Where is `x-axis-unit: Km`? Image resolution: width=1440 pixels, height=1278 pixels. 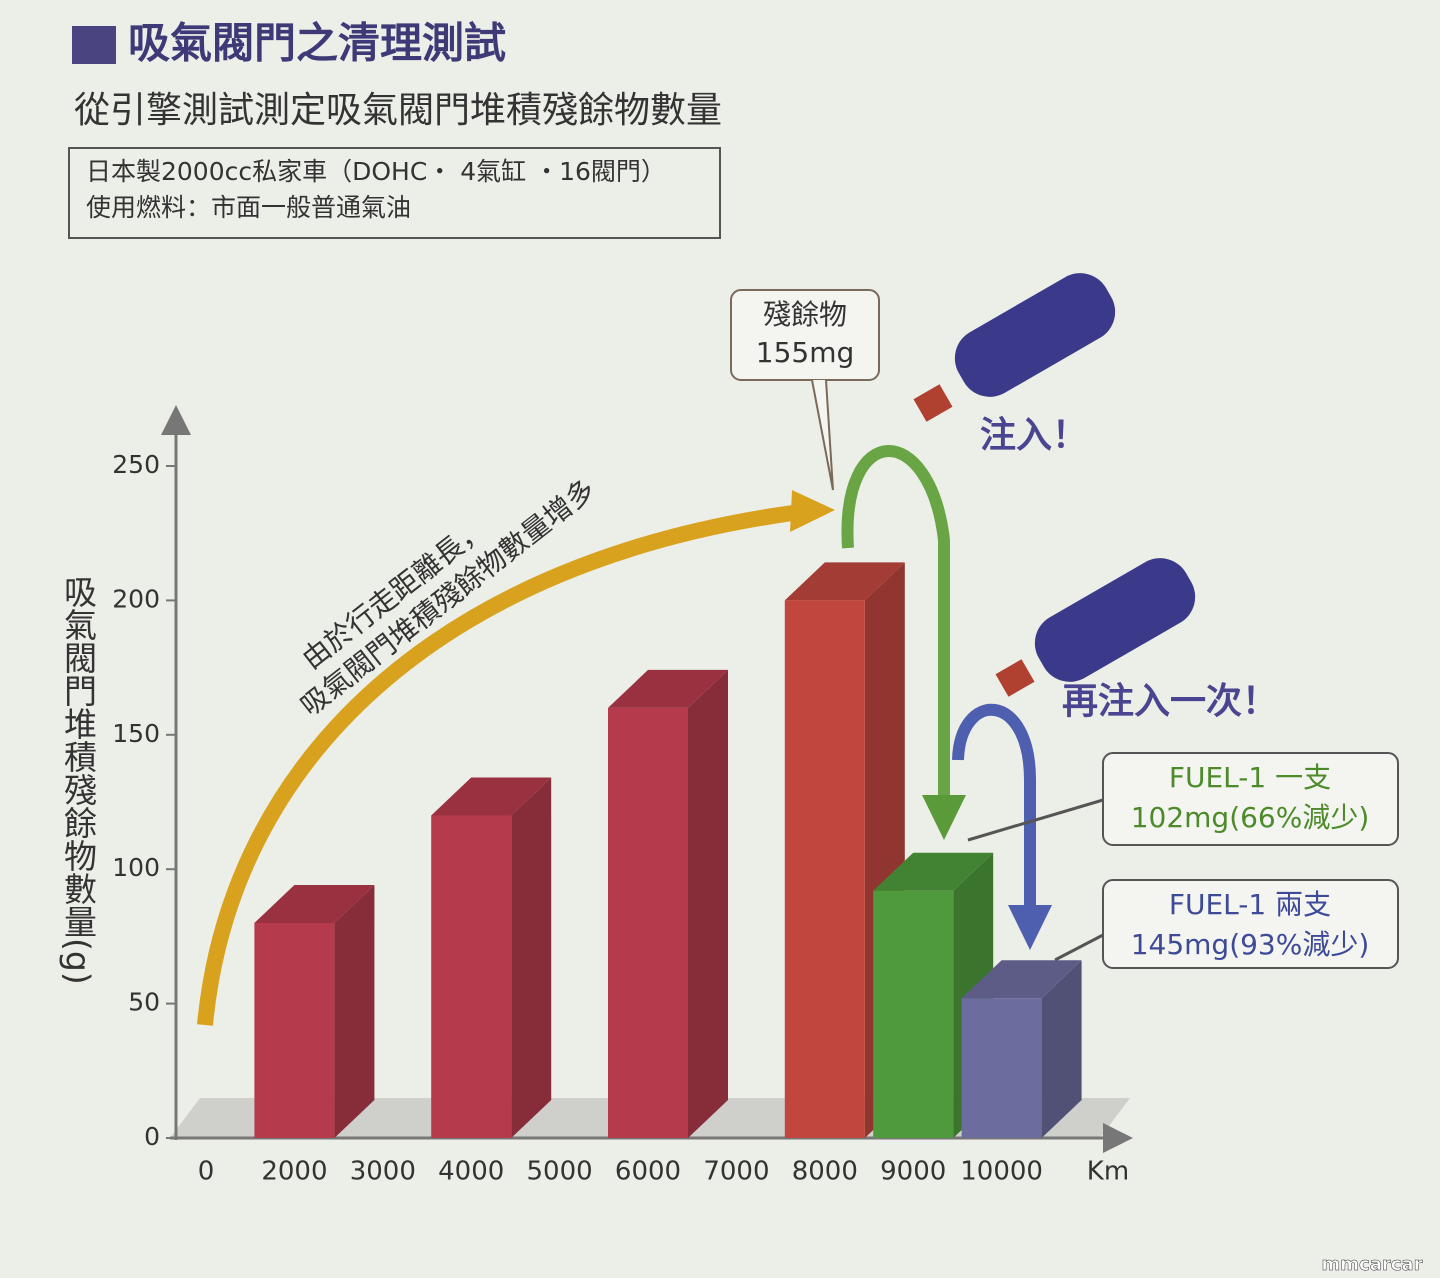
x-axis-unit: Km is located at coordinates (1108, 1172).